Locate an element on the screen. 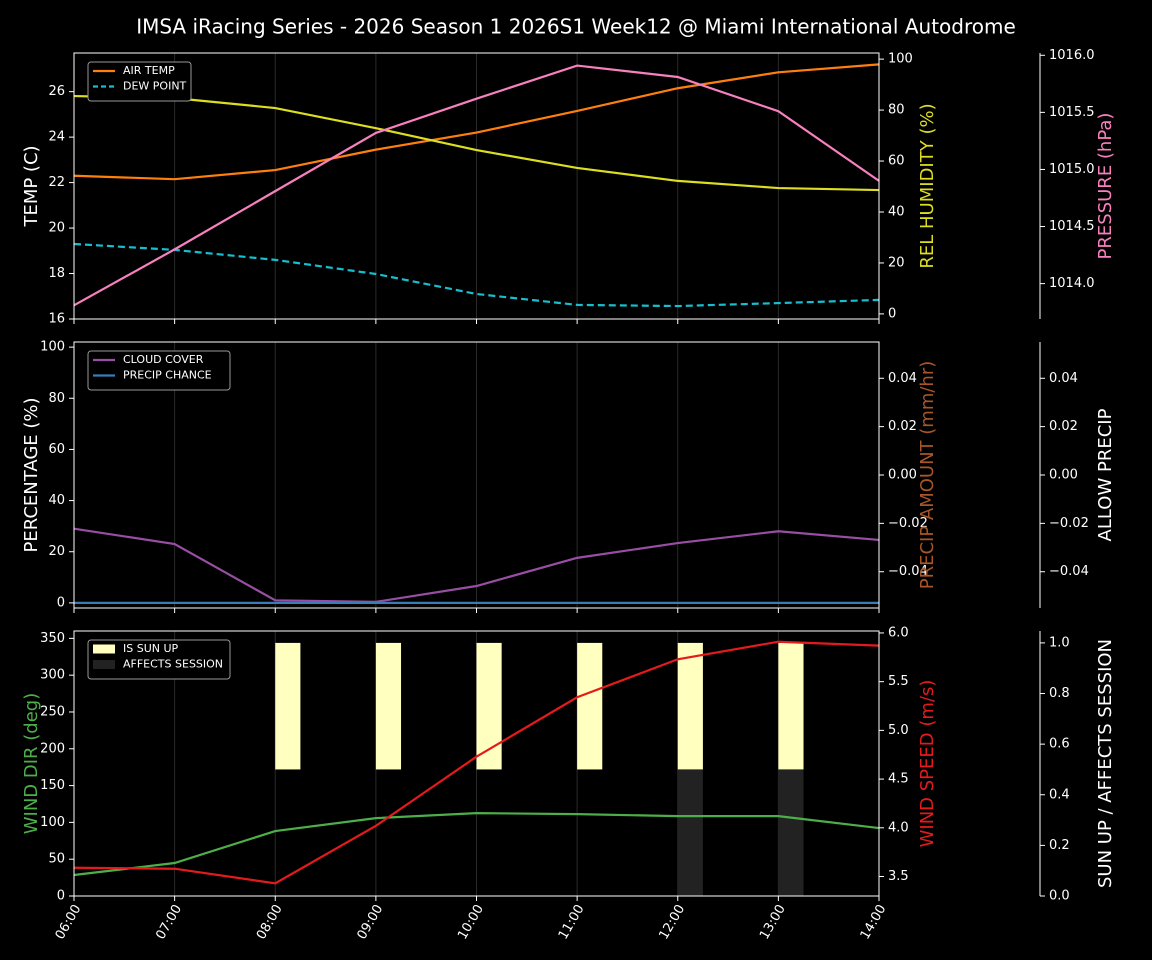  legend-label: DEW POINT is located at coordinates (155, 86).